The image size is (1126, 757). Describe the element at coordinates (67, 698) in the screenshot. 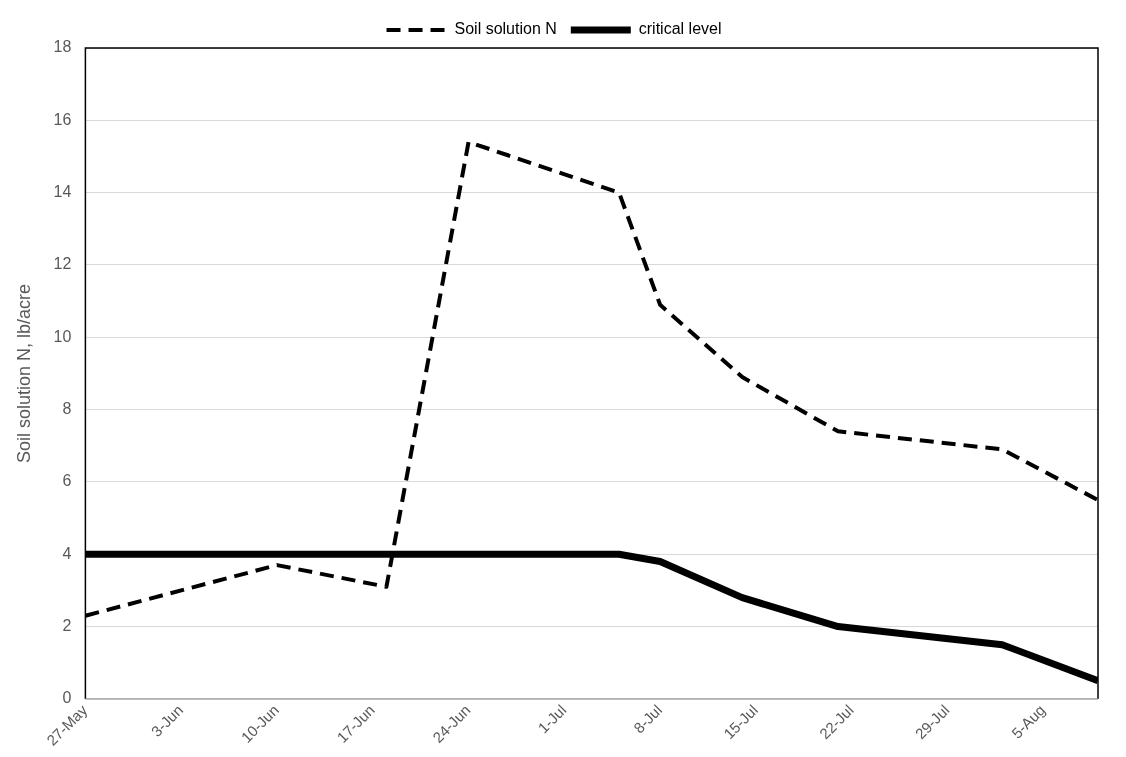

I see `y-tick-label: 0` at that location.